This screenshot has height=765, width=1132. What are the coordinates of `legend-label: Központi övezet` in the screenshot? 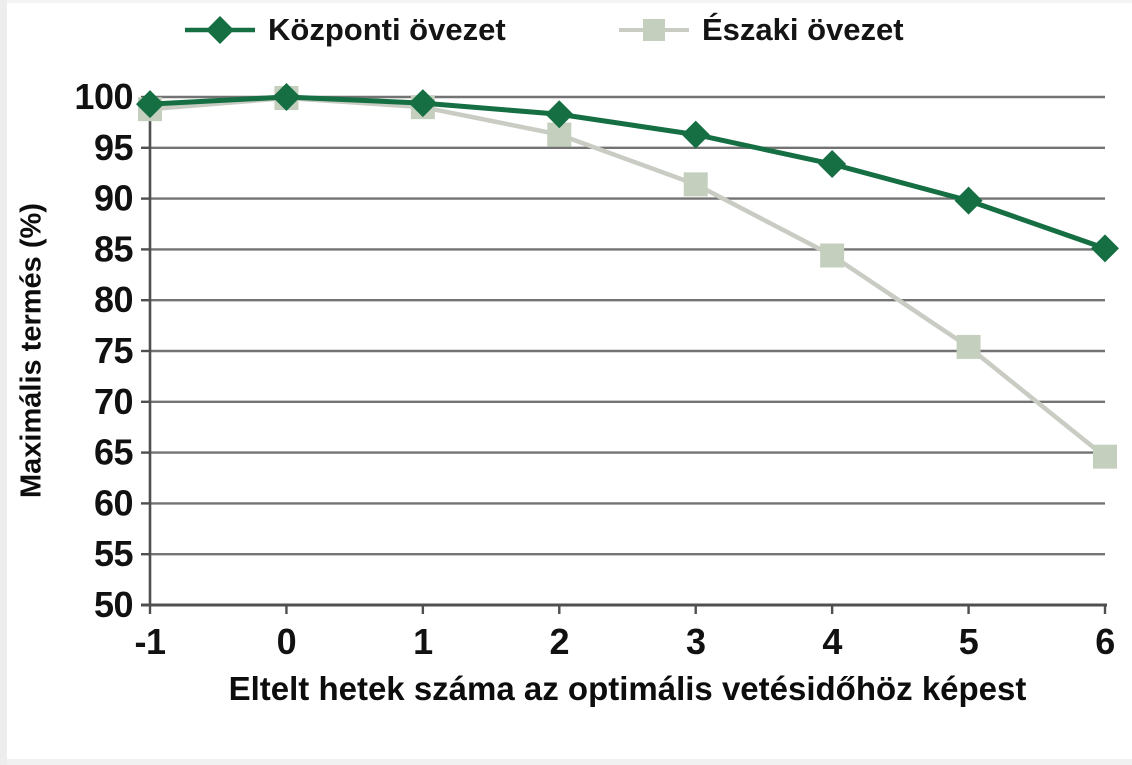 It's located at (387, 29).